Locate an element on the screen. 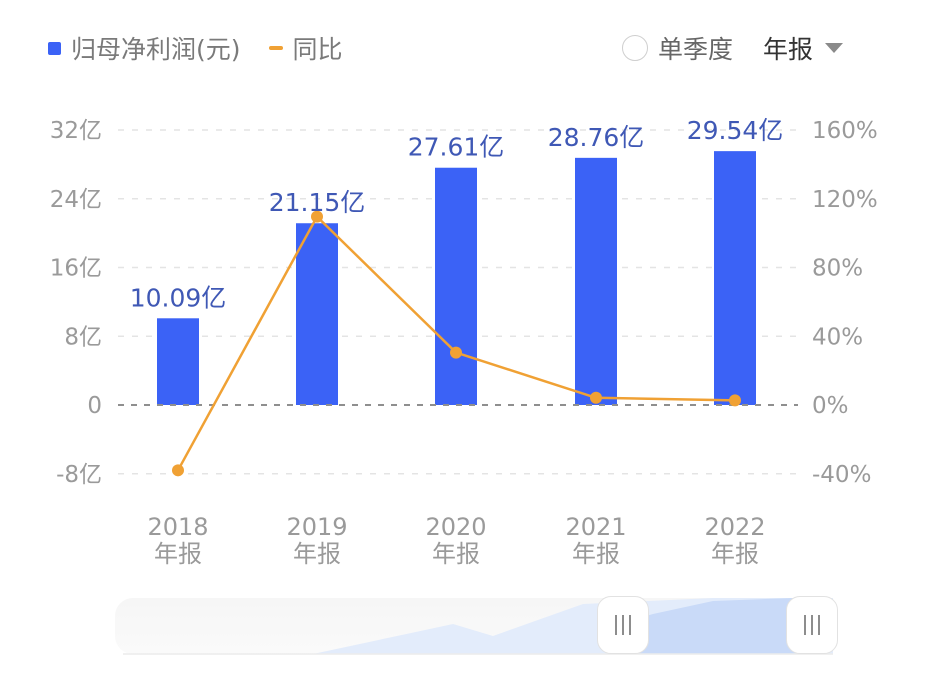  bar-value-label: 10.09亿 is located at coordinates (178, 297).